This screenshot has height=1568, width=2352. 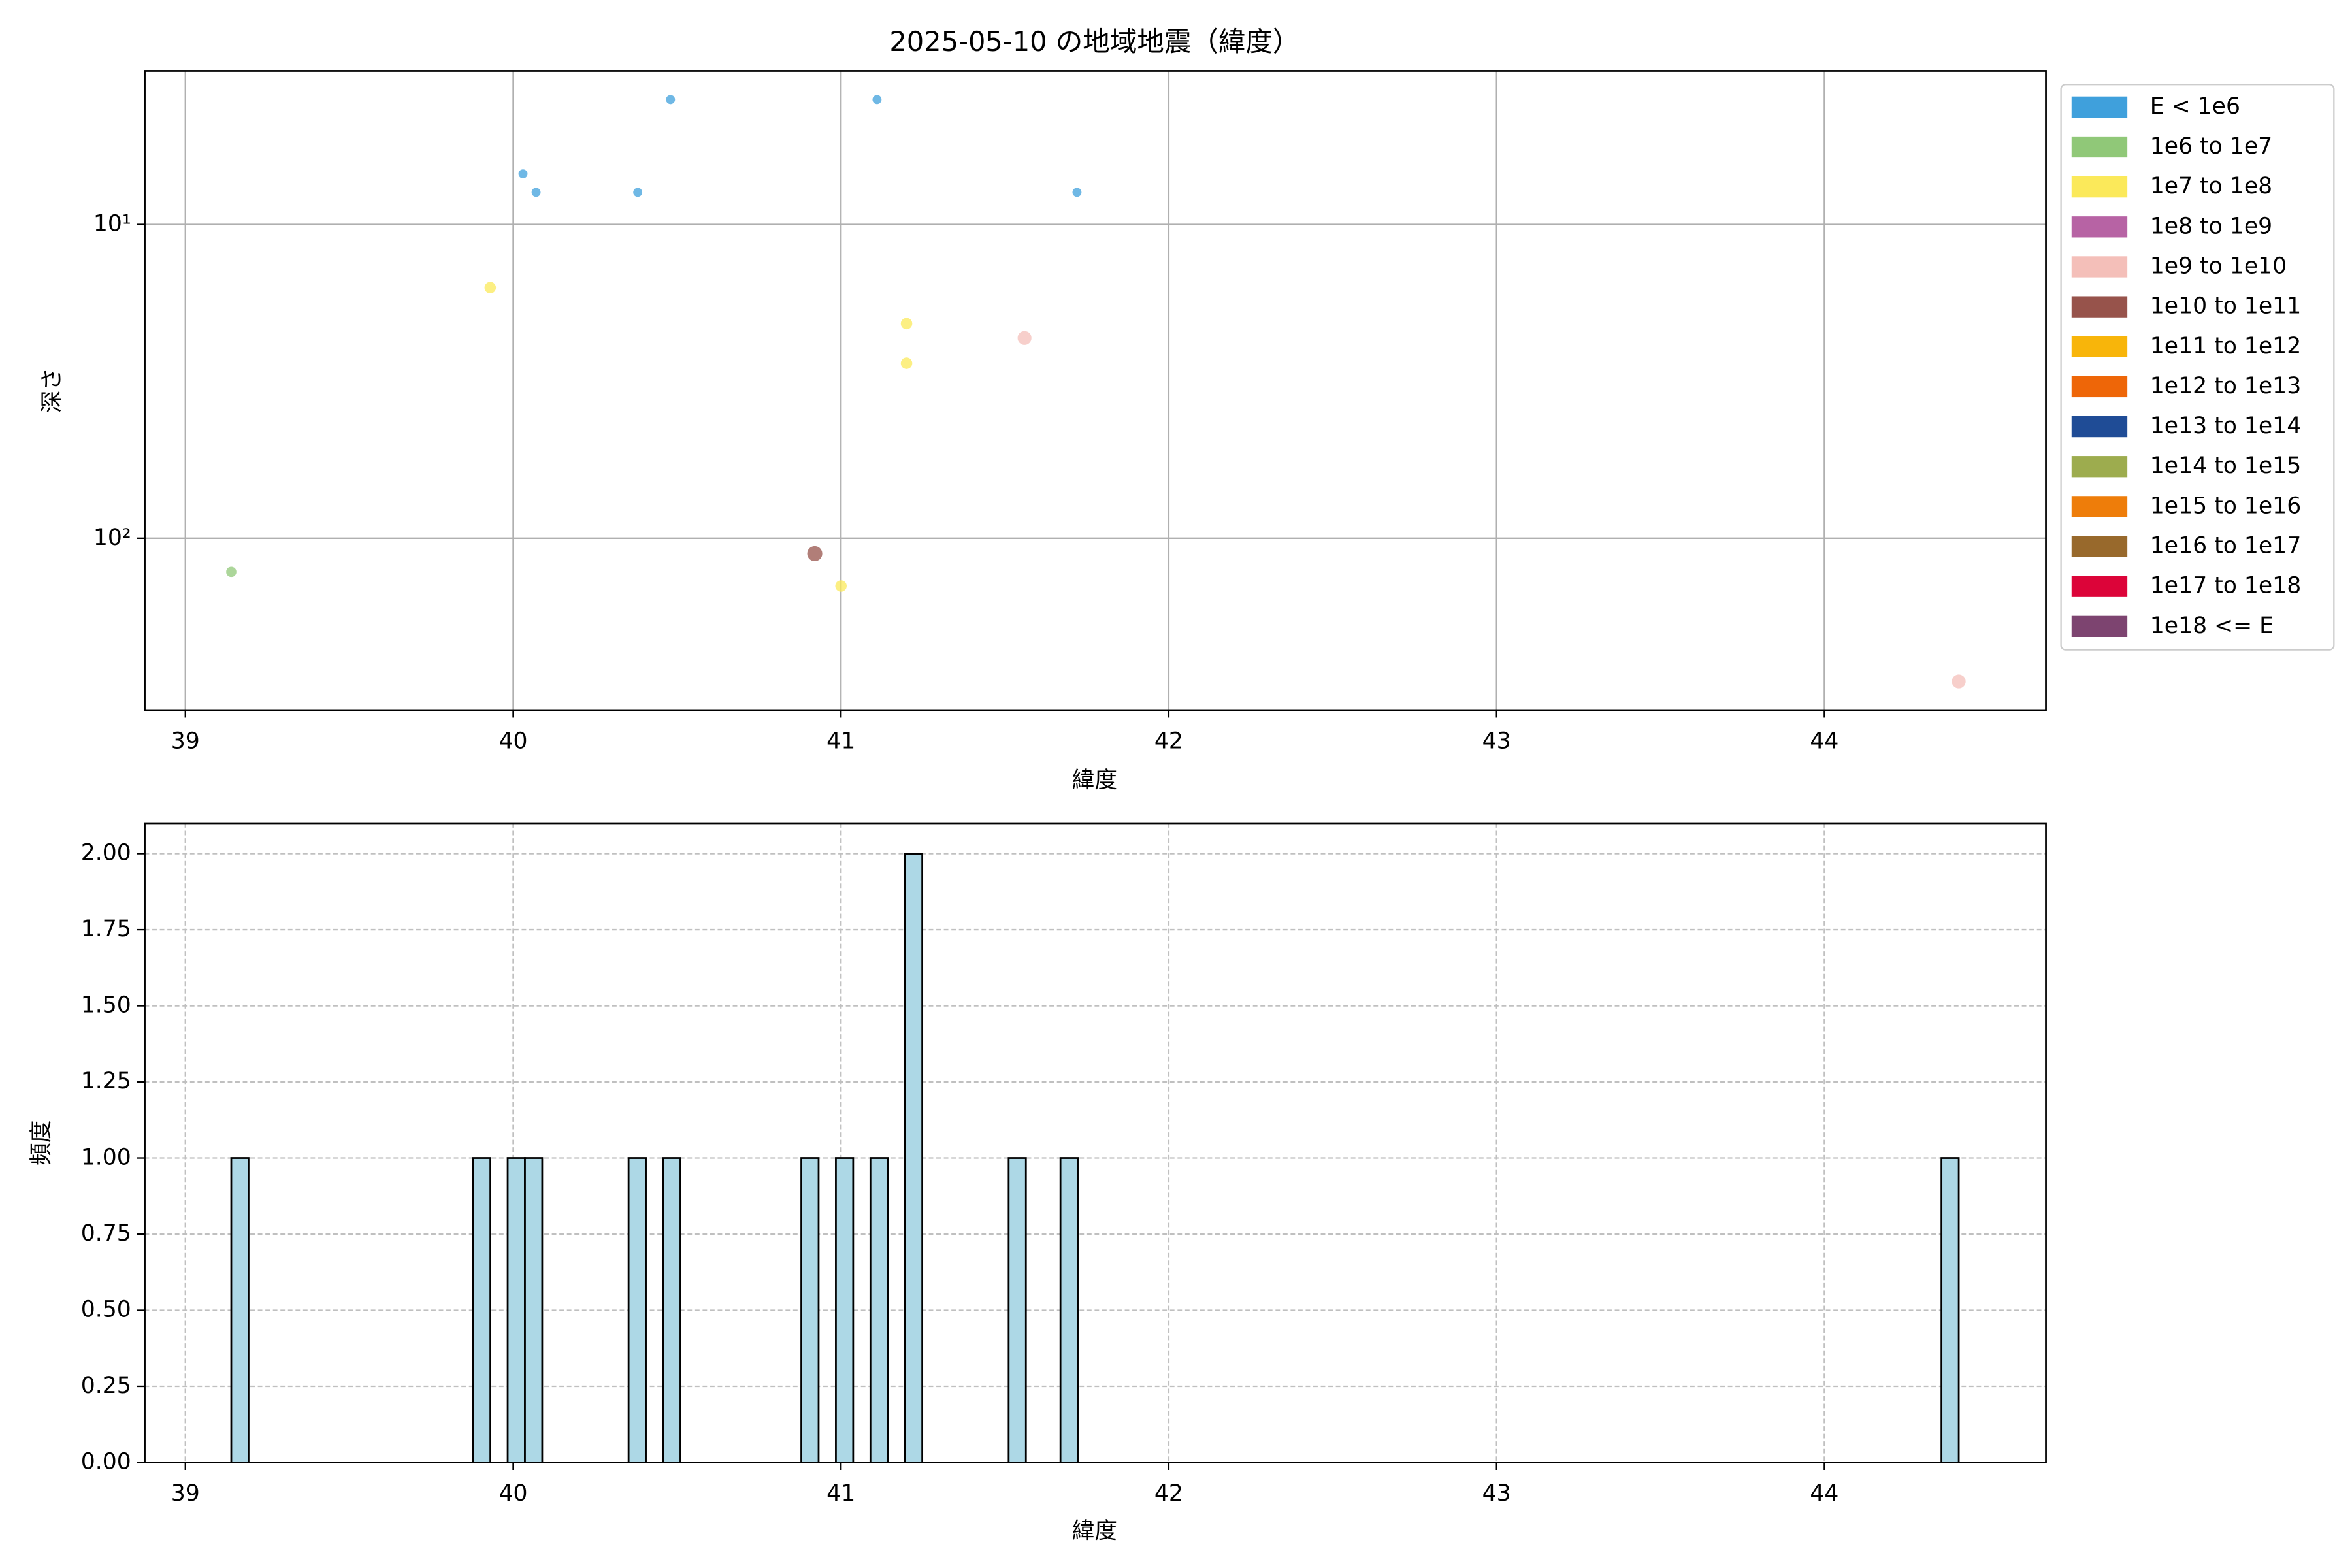 What do you see at coordinates (2225, 426) in the screenshot?
I see `legend-label: 1e13 to 1e14` at bounding box center [2225, 426].